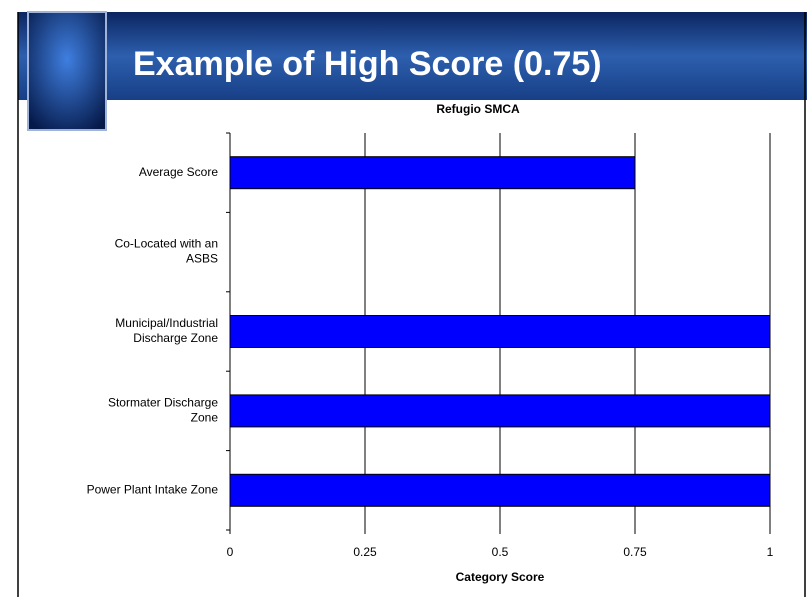  What do you see at coordinates (367, 64) in the screenshot?
I see `slide-title: Example of High Score (0.75)` at bounding box center [367, 64].